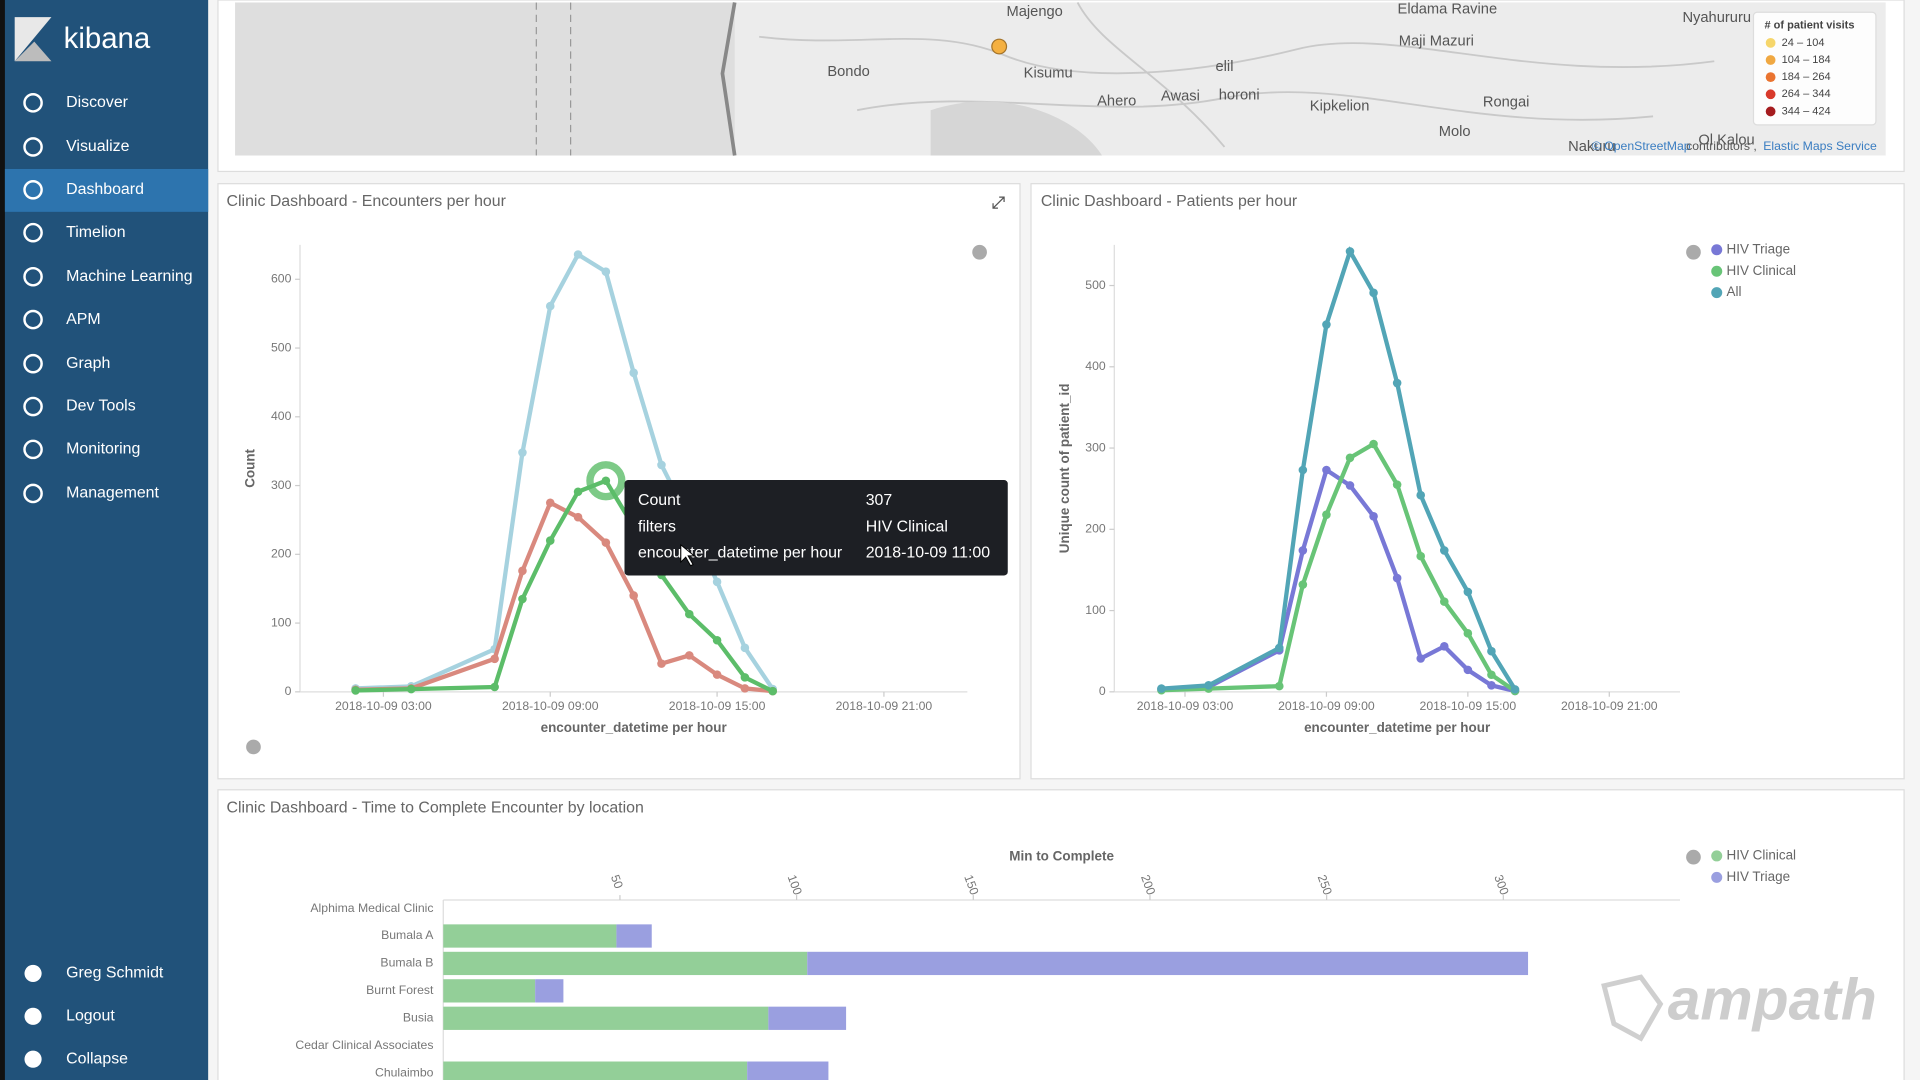 This screenshot has width=1920, height=1080. I want to click on nav-label: Logout, so click(90, 1016).